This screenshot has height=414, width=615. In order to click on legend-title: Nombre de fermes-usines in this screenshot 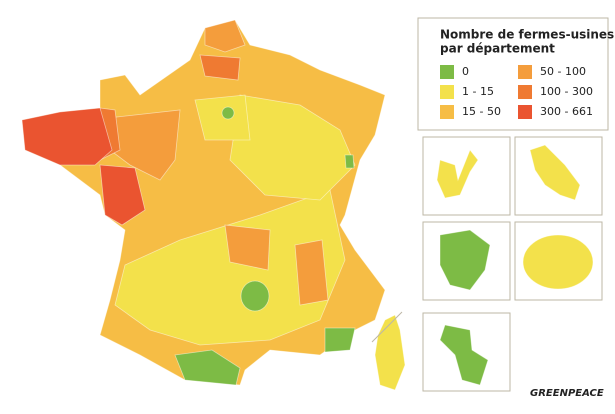, I will do `click(527, 35)`.